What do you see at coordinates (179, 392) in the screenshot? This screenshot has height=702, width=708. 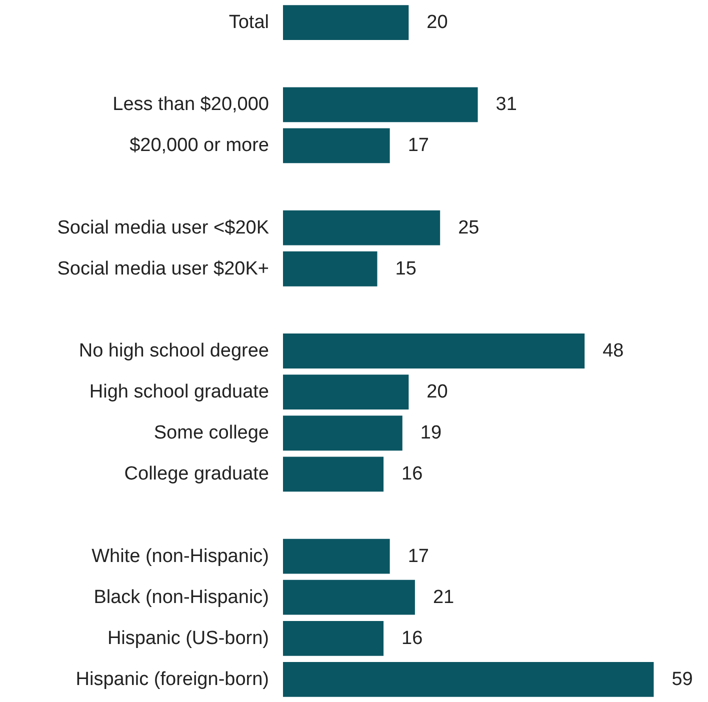 I see `y-tick-label: High school graduate` at bounding box center [179, 392].